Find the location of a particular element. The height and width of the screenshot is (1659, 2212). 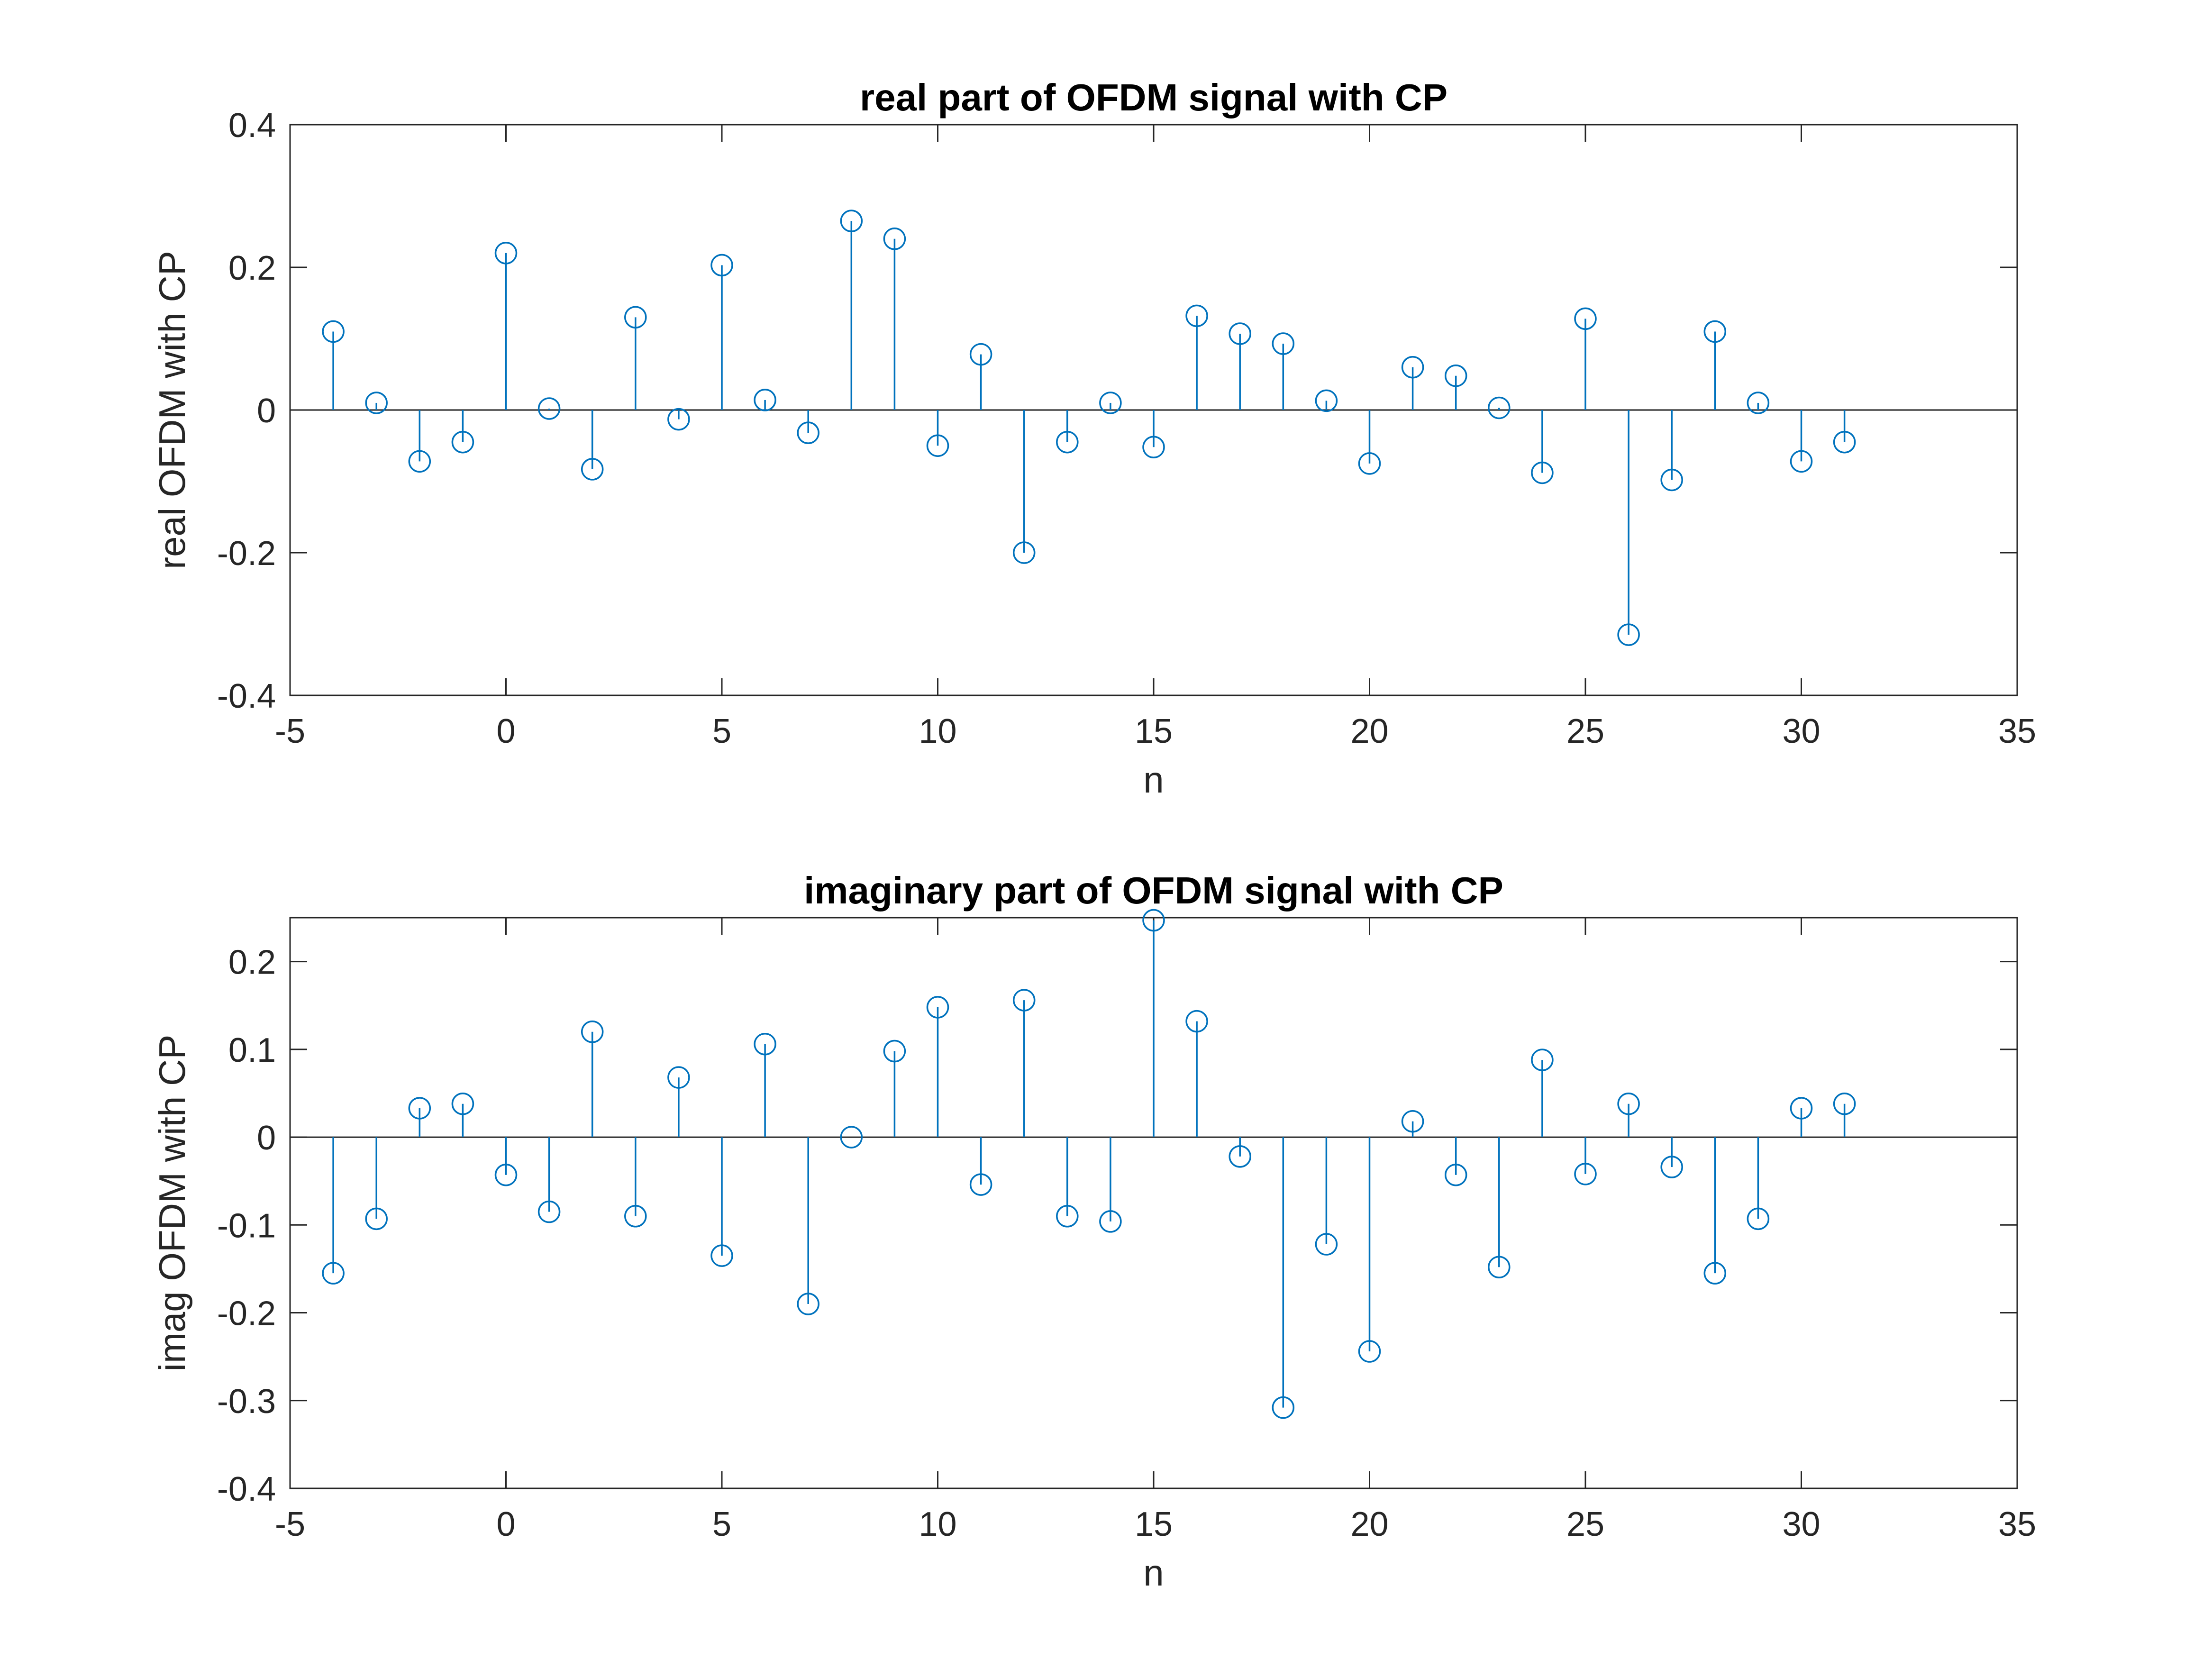

y-tick-label: 0.4 is located at coordinates (252, 126).